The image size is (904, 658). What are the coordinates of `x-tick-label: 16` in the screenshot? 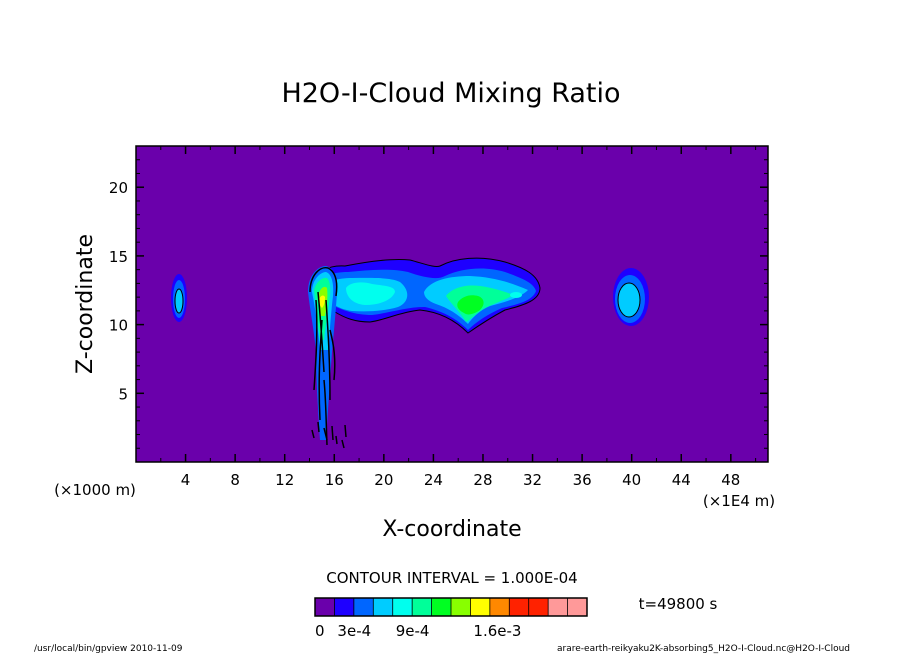 It's located at (334, 480).